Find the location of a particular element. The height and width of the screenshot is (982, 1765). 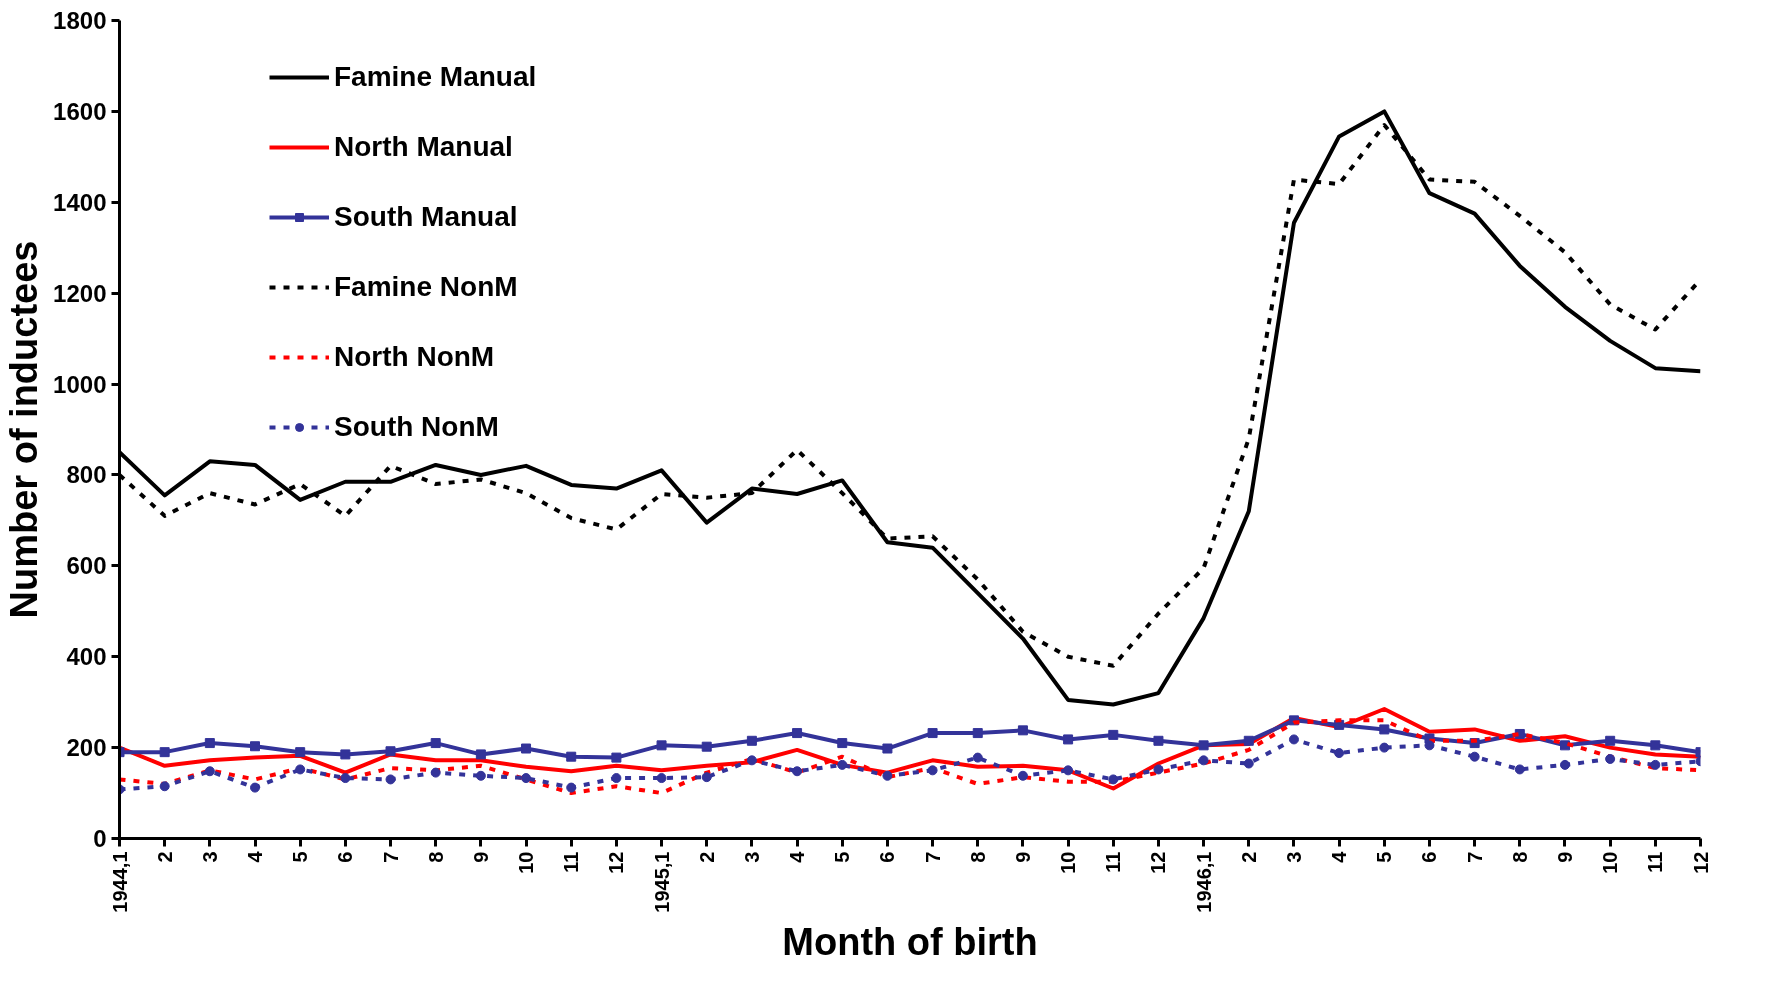

legend-label: North NonM is located at coordinates (414, 357).